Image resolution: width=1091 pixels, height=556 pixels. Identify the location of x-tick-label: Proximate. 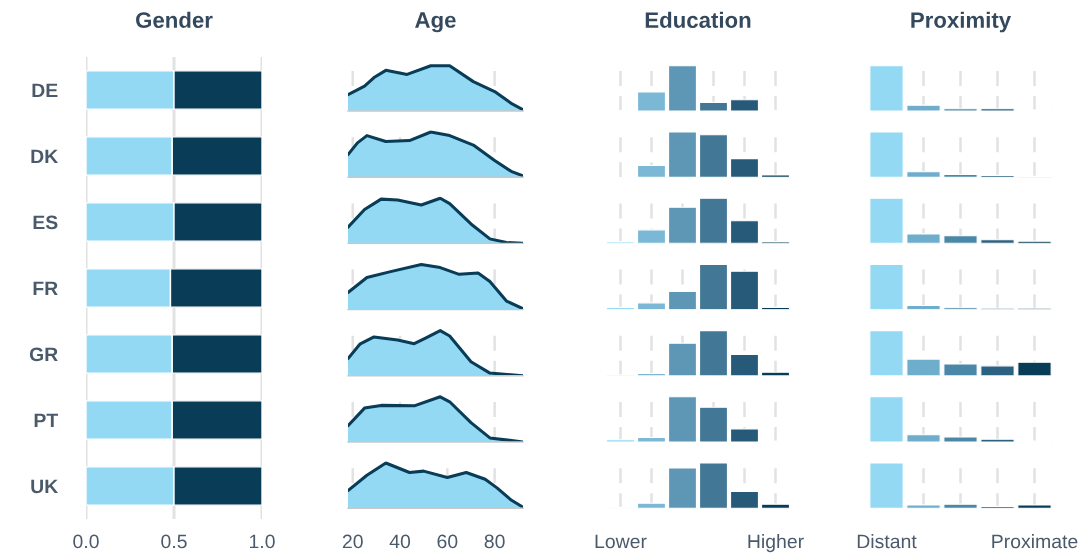
(1035, 541).